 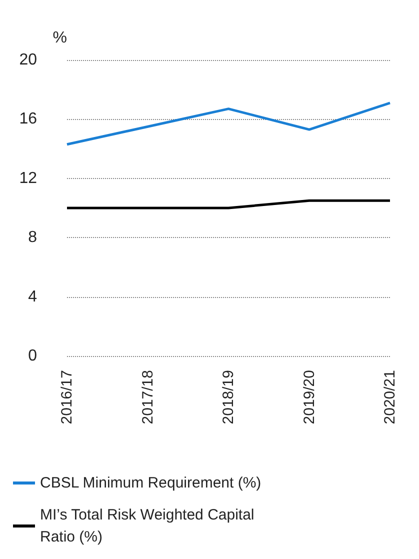 What do you see at coordinates (33, 237) in the screenshot?
I see `y-tick-label: 8` at bounding box center [33, 237].